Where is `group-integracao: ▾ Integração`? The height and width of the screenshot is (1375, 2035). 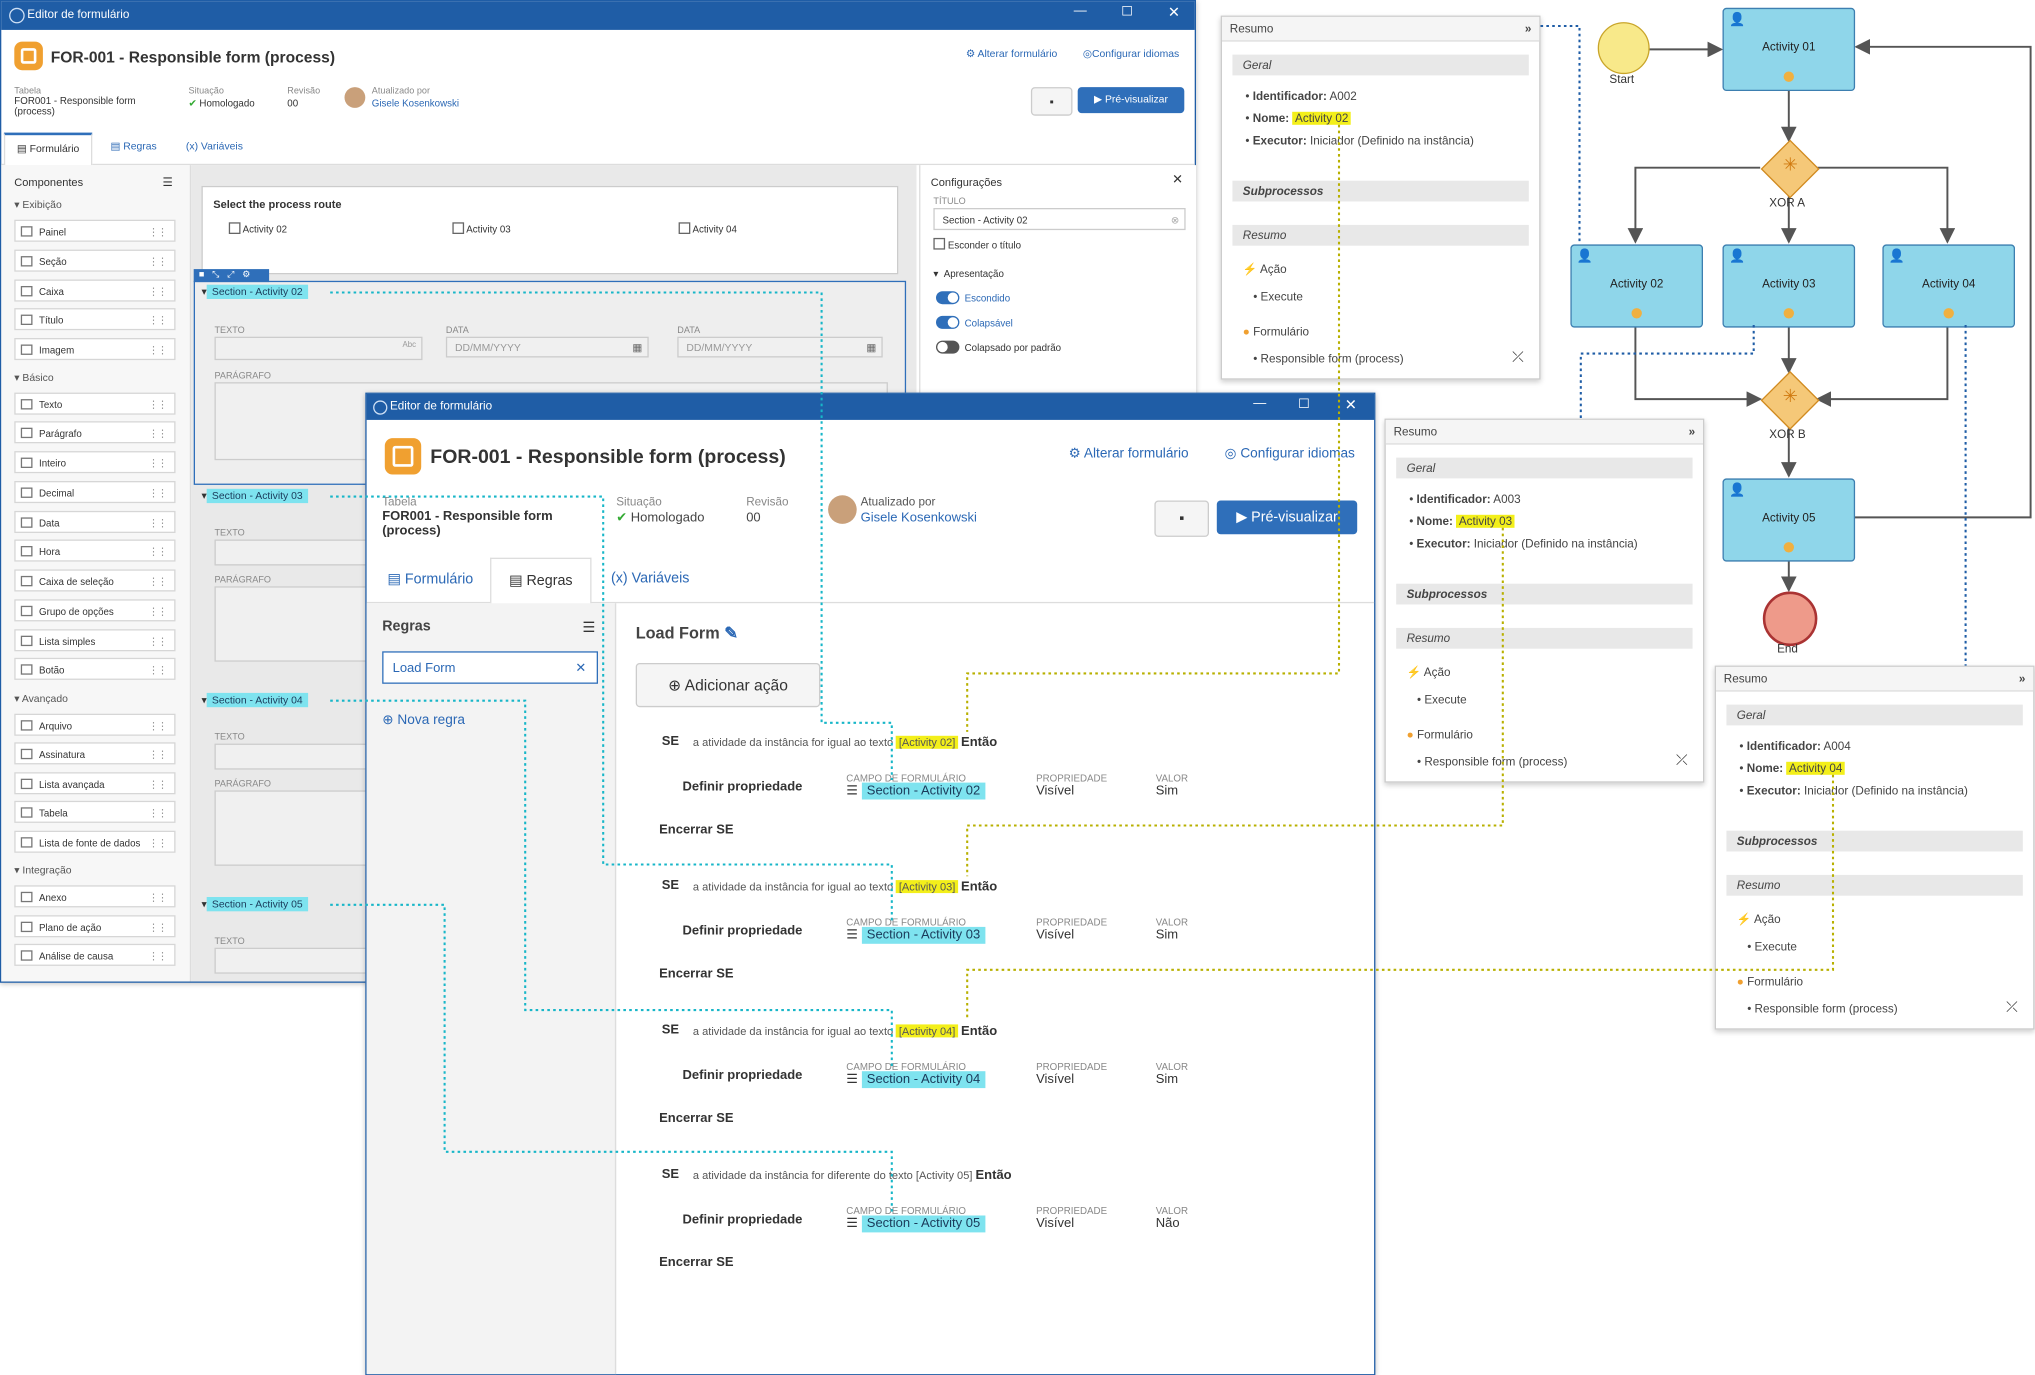
group-integracao: ▾ Integração is located at coordinates (43, 870).